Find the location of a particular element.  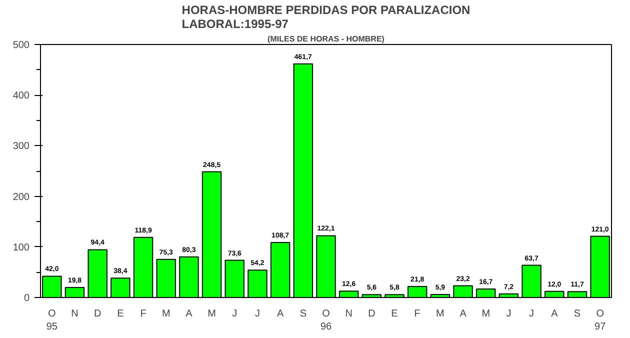

y-tick-label: 500 is located at coordinates (21, 45).